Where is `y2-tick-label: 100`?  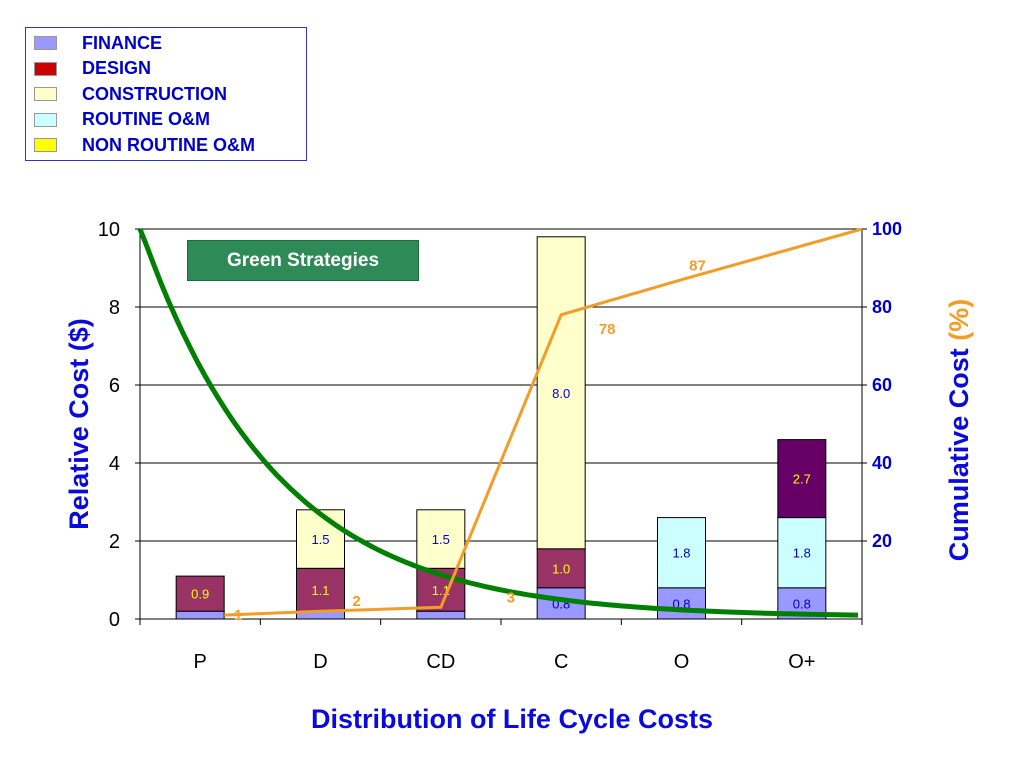 y2-tick-label: 100 is located at coordinates (887, 229).